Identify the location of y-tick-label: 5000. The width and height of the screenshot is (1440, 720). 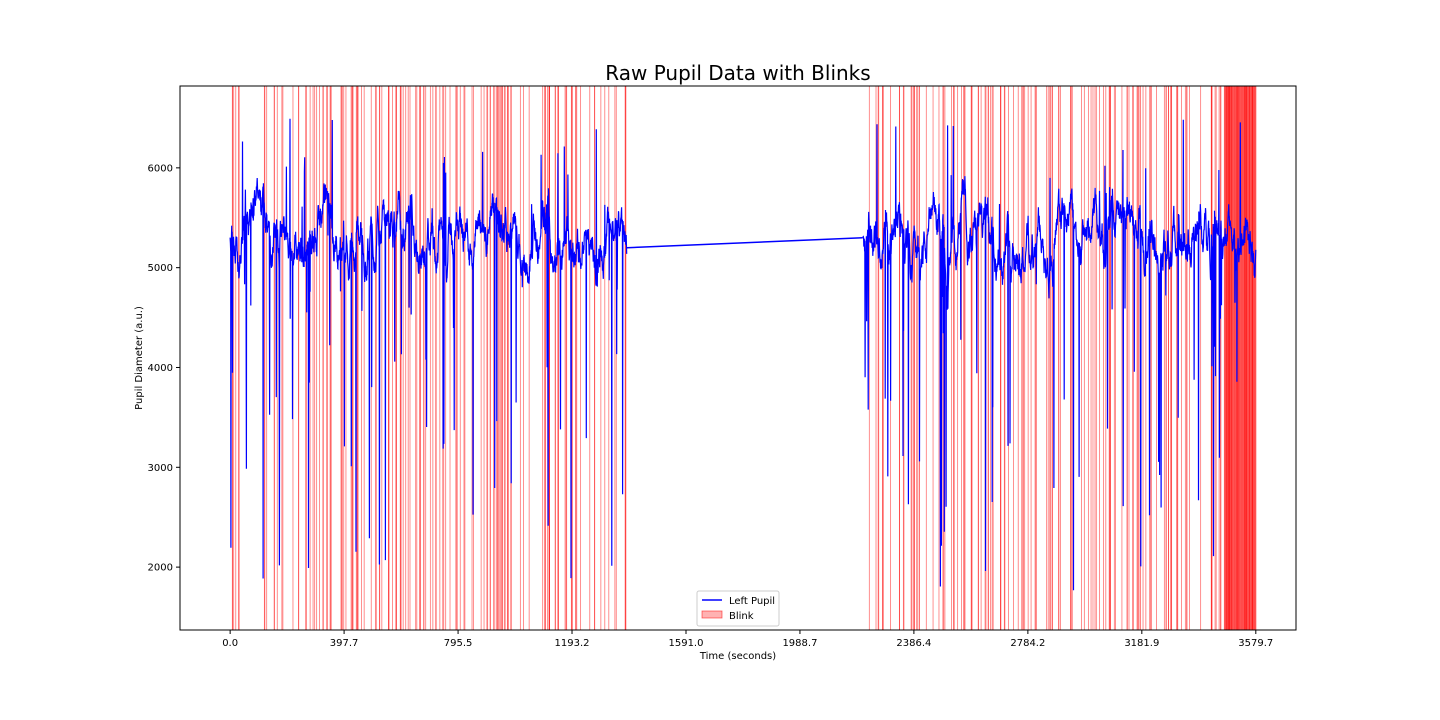
(160, 268).